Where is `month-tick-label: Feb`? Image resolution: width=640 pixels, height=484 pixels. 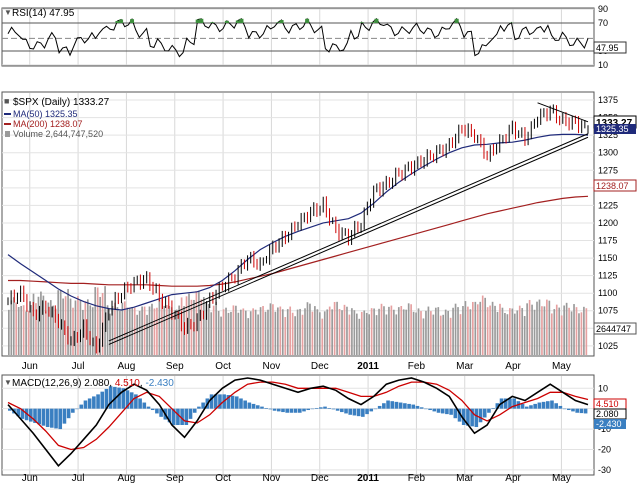
month-tick-label: Feb is located at coordinates (417, 366).